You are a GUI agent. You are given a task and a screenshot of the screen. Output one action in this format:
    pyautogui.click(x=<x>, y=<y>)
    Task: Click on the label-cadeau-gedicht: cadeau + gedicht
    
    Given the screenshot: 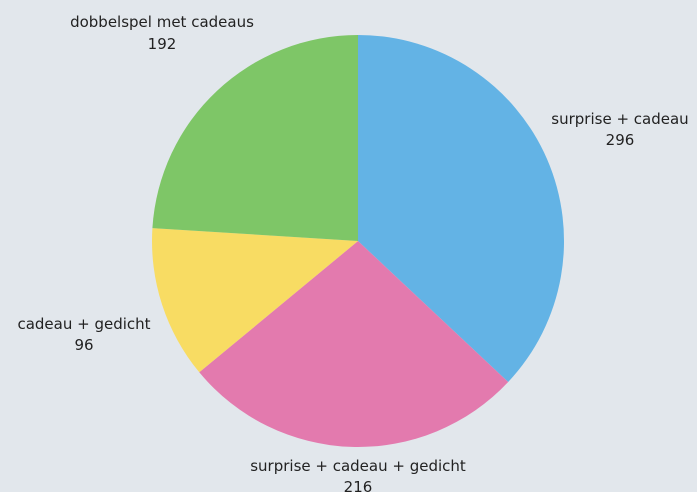 What is the action you would take?
    pyautogui.click(x=83, y=324)
    